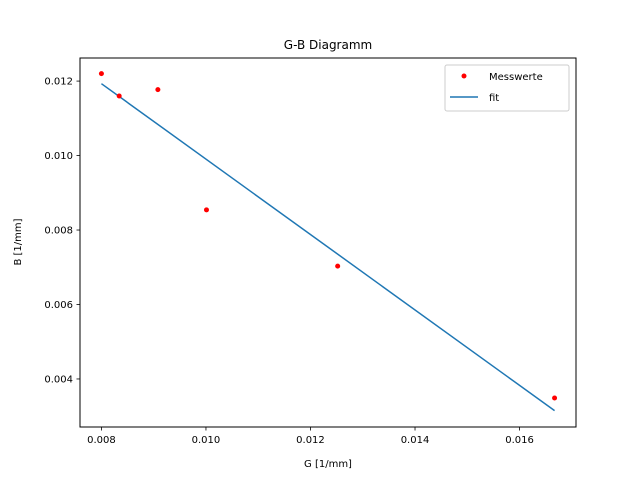  I want to click on y-tick-label: 0.008, so click(58, 231).